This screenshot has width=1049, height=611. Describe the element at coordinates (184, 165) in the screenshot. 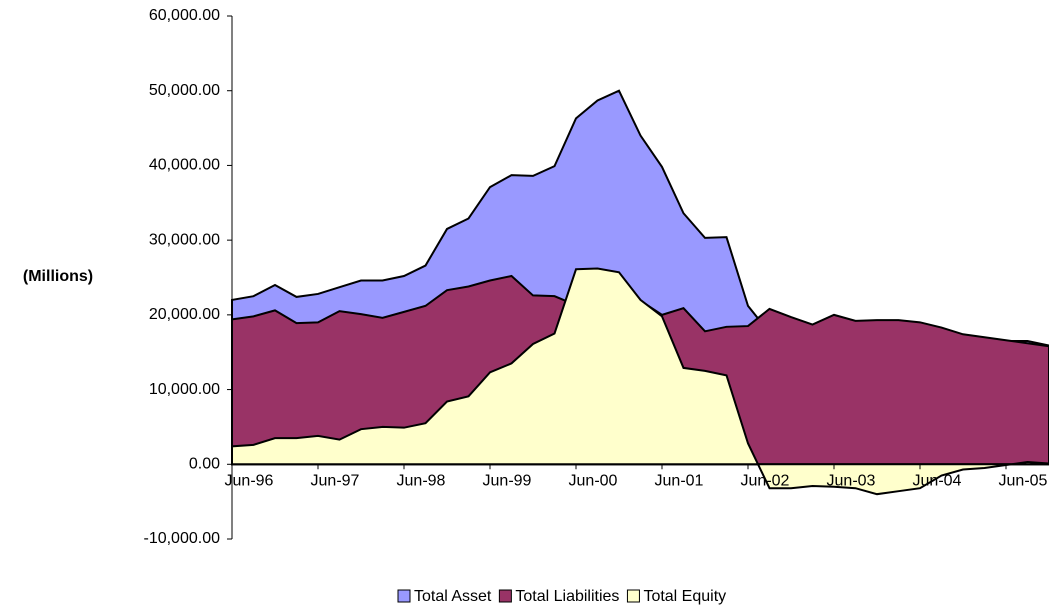

I see `y-tick-label: 40,000.00` at that location.